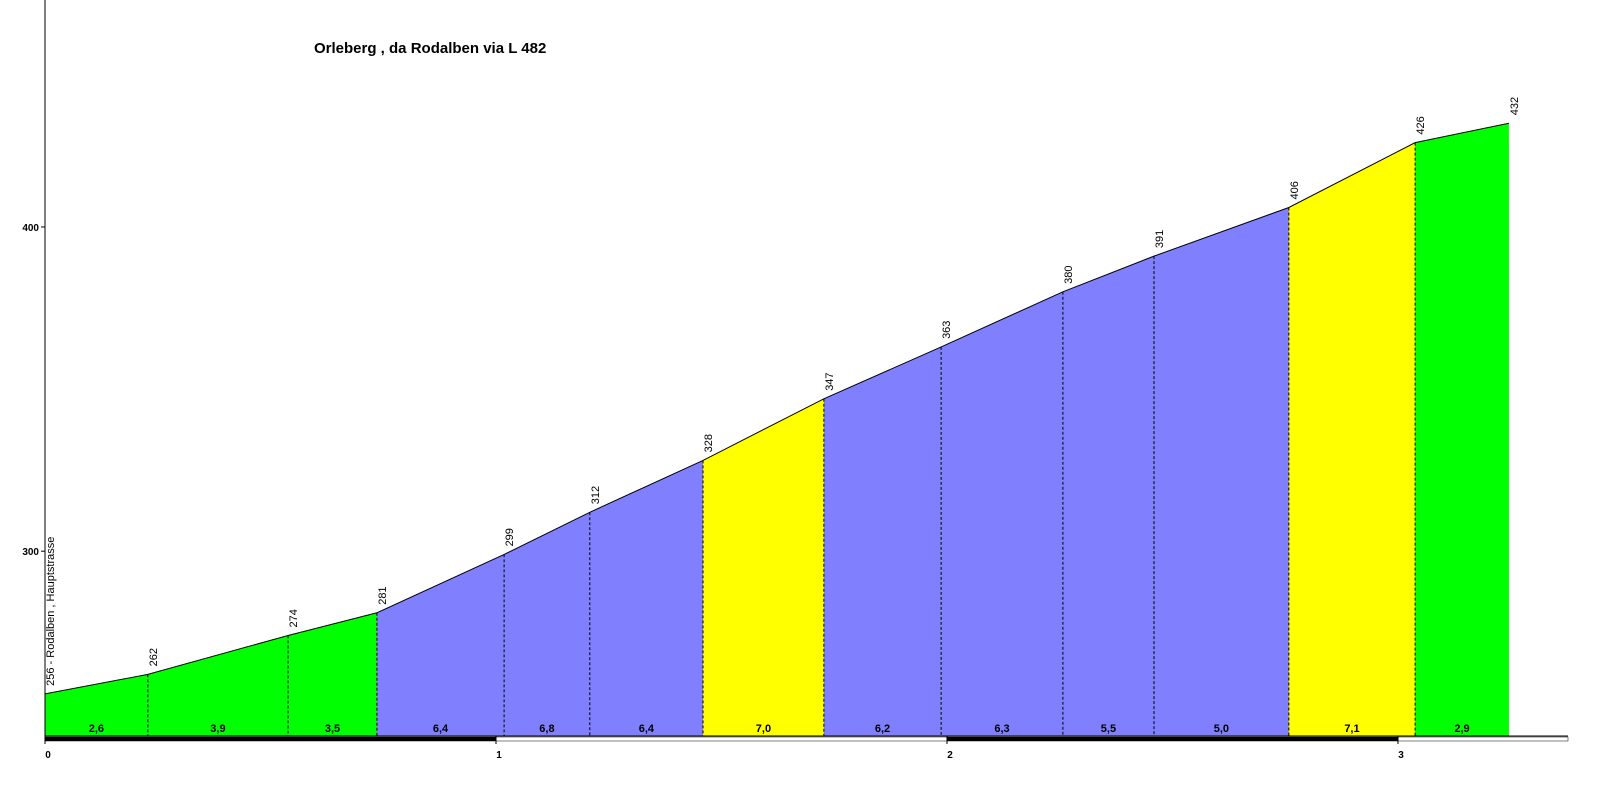 This screenshot has height=800, width=1600. I want to click on gradient-label: 5,0, so click(1221, 729).